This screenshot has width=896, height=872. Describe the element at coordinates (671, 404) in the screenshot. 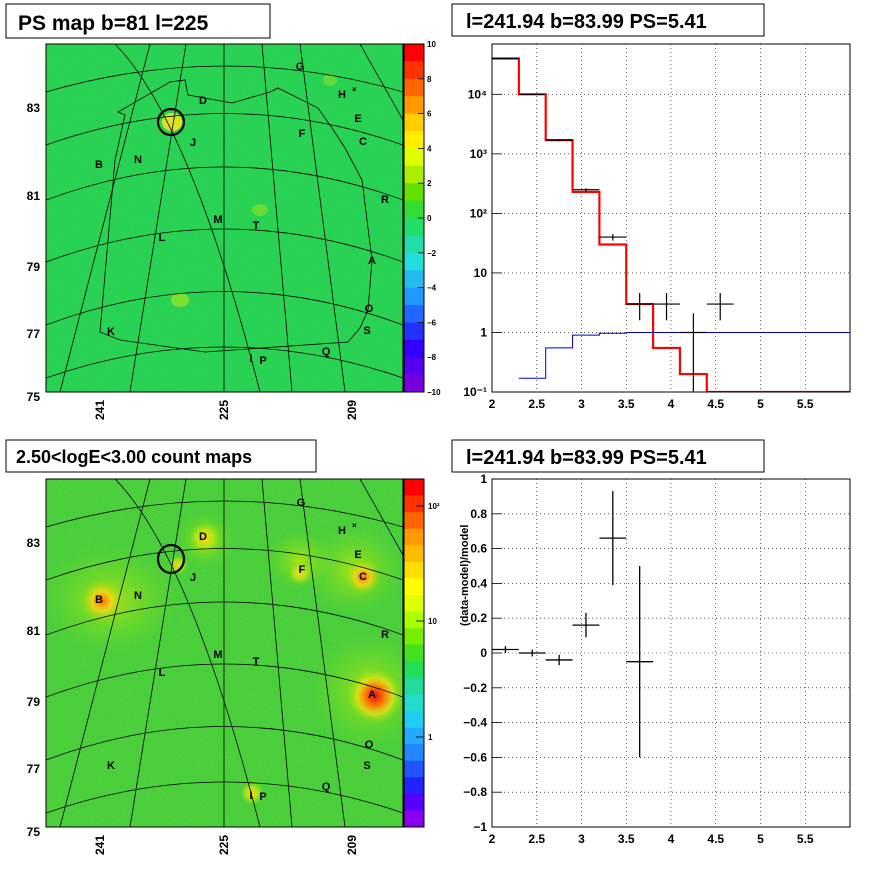

I see `spectrum-x-tick-label: 4` at that location.